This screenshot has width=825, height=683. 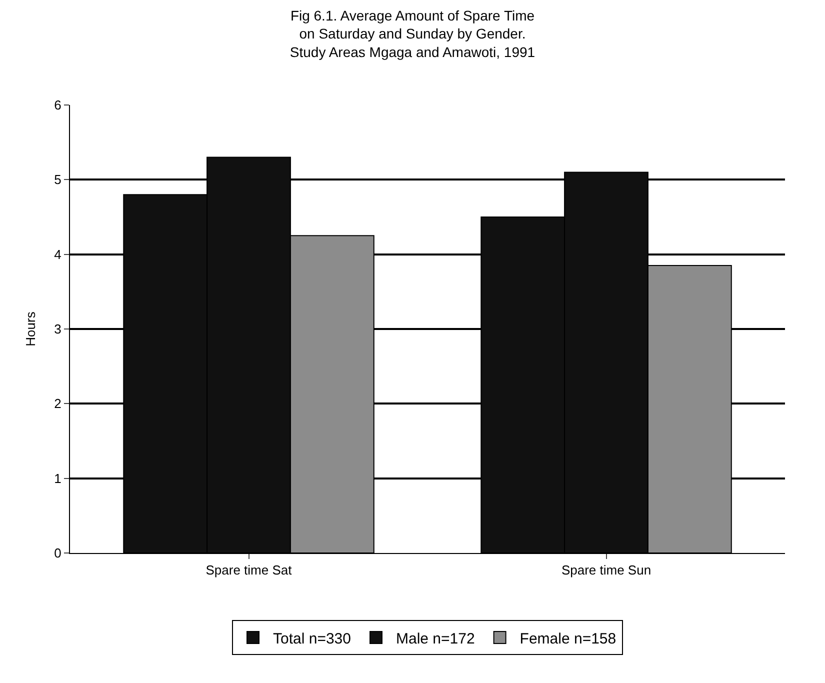 I want to click on x-tick-label: Spare time Sun, so click(x=606, y=570).